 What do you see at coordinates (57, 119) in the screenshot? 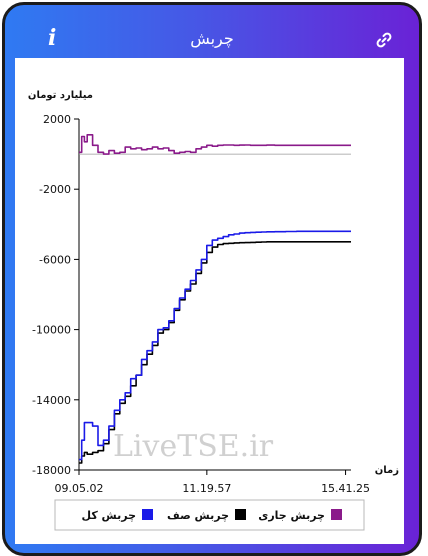
I see `y-tick-label: 2000` at bounding box center [57, 119].